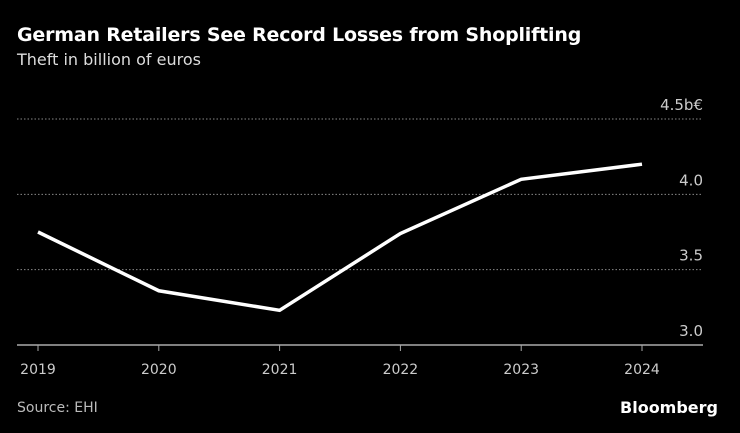 This screenshot has width=740, height=433. I want to click on chart-subtitle: Theft in billion of euros, so click(109, 59).